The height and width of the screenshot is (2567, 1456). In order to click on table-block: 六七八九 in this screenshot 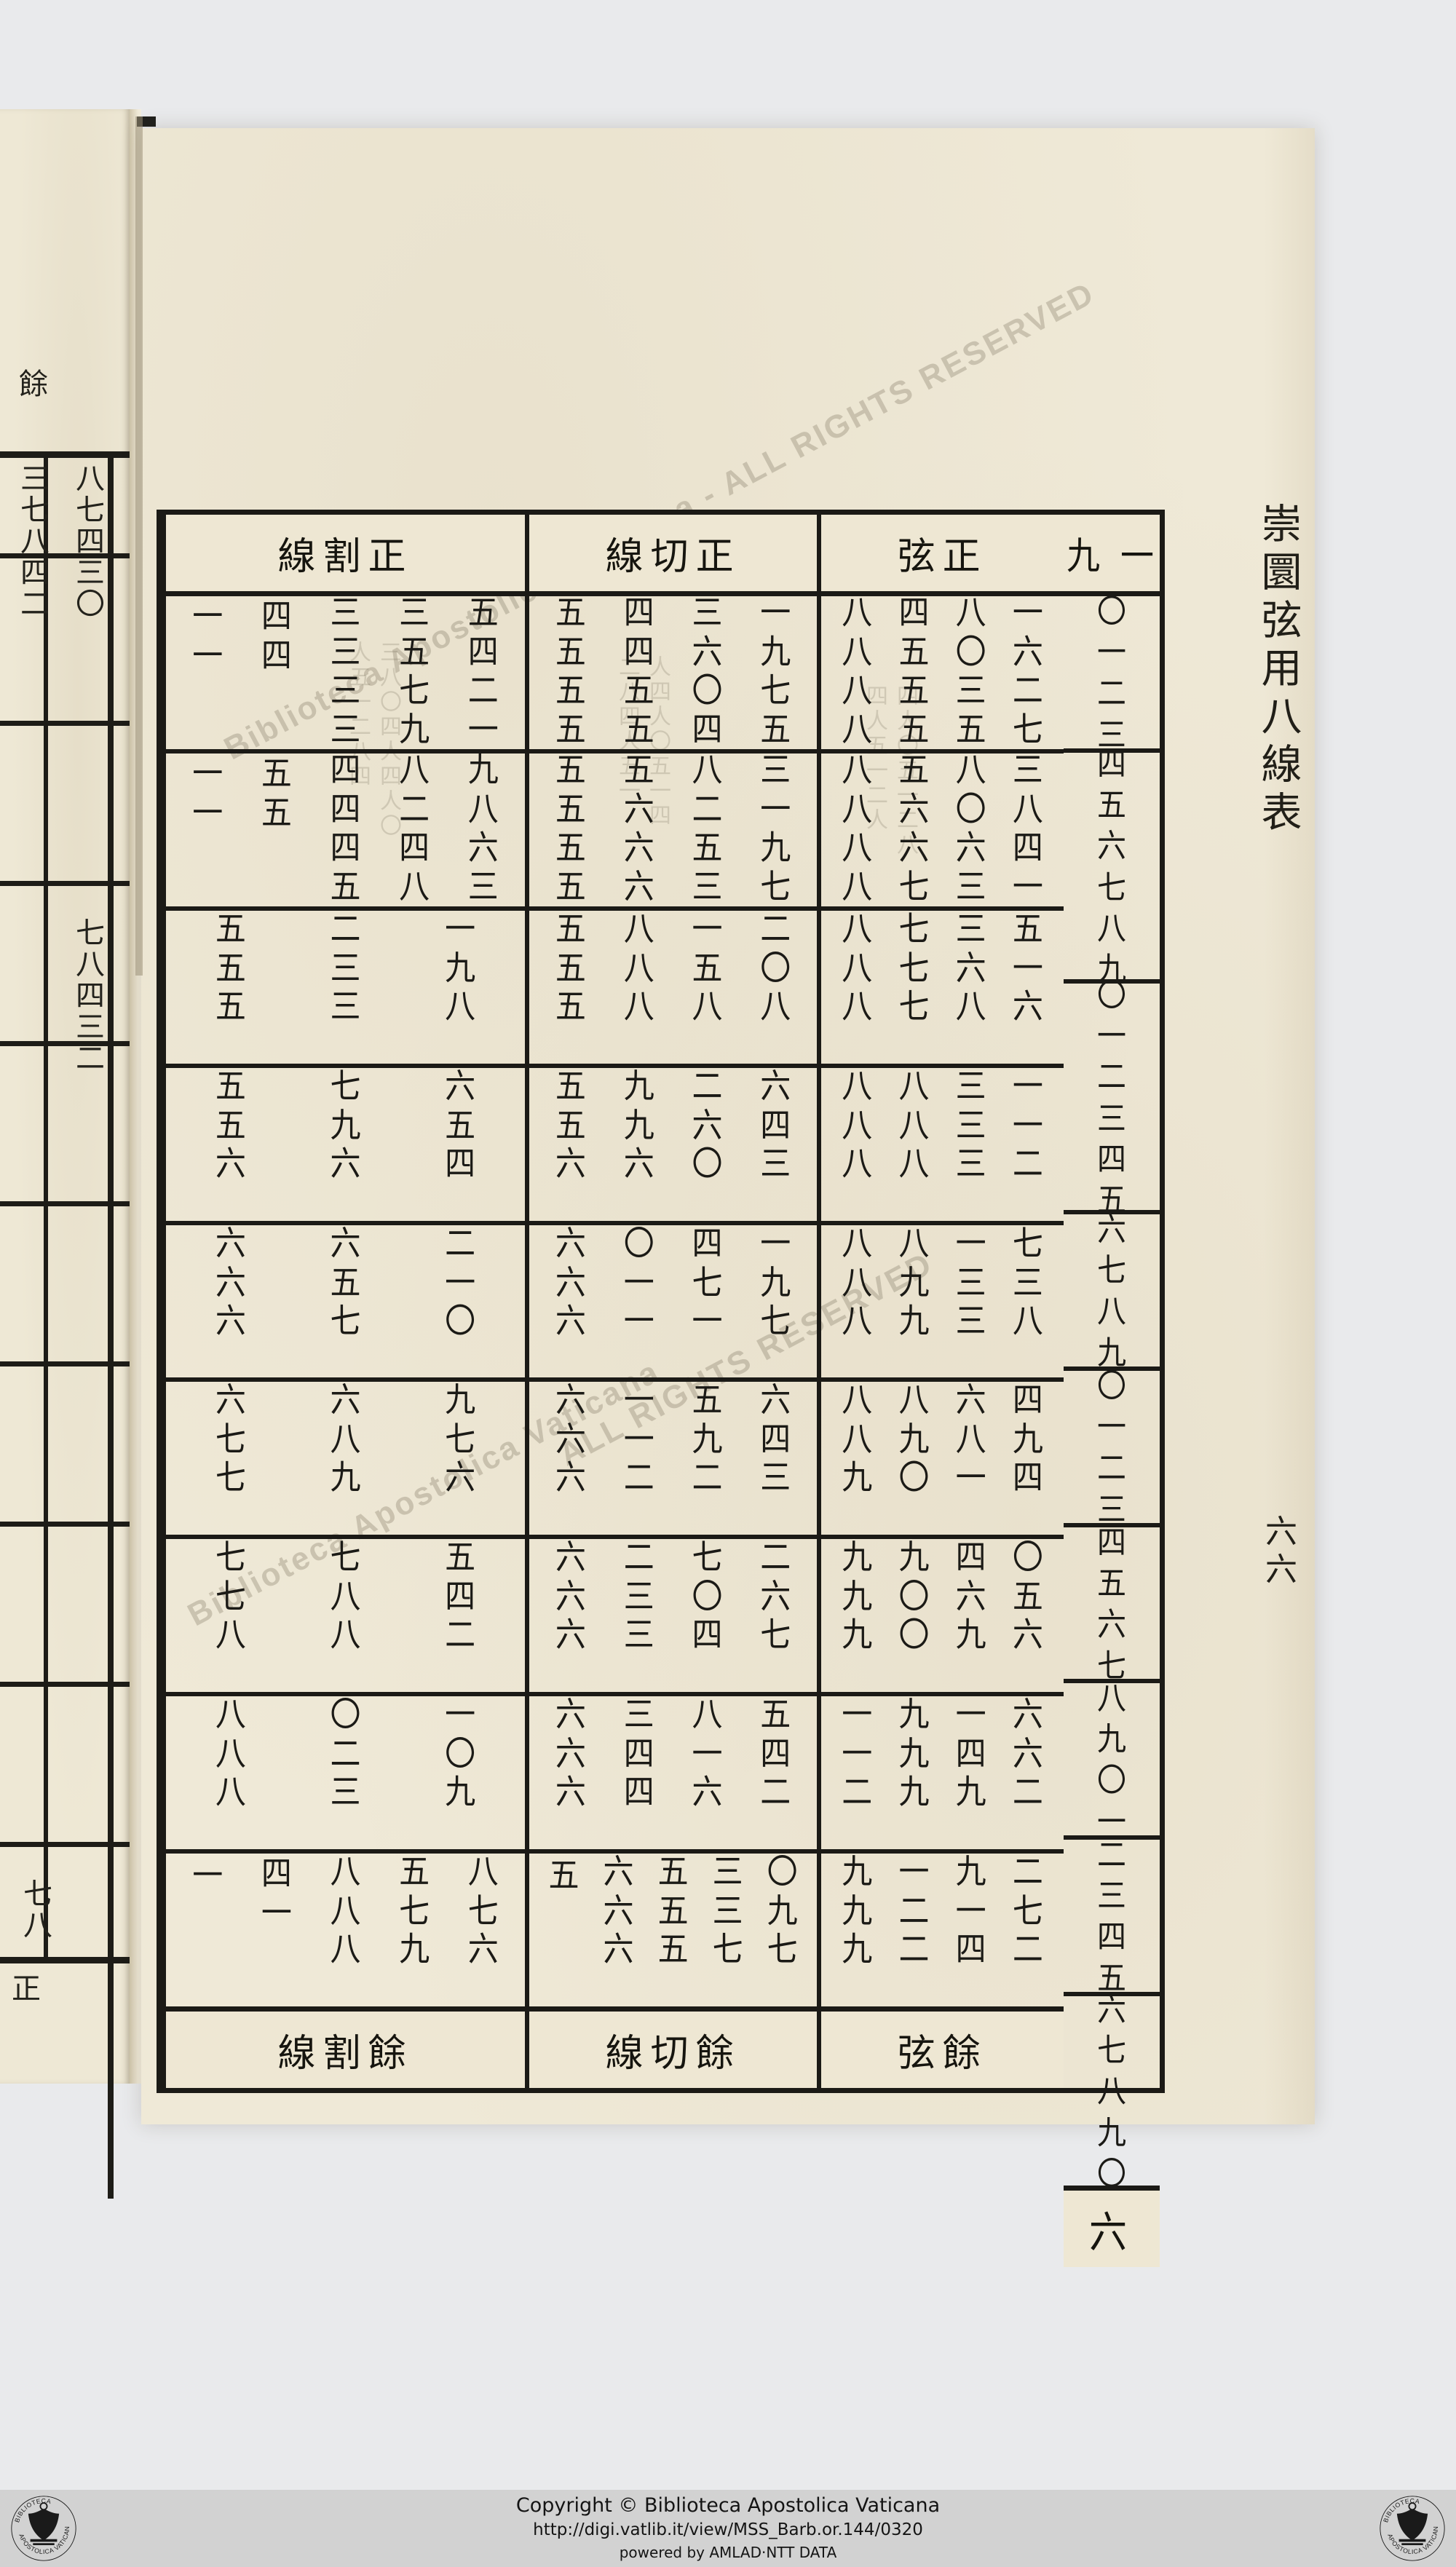, I will do `click(1112, 1292)`.